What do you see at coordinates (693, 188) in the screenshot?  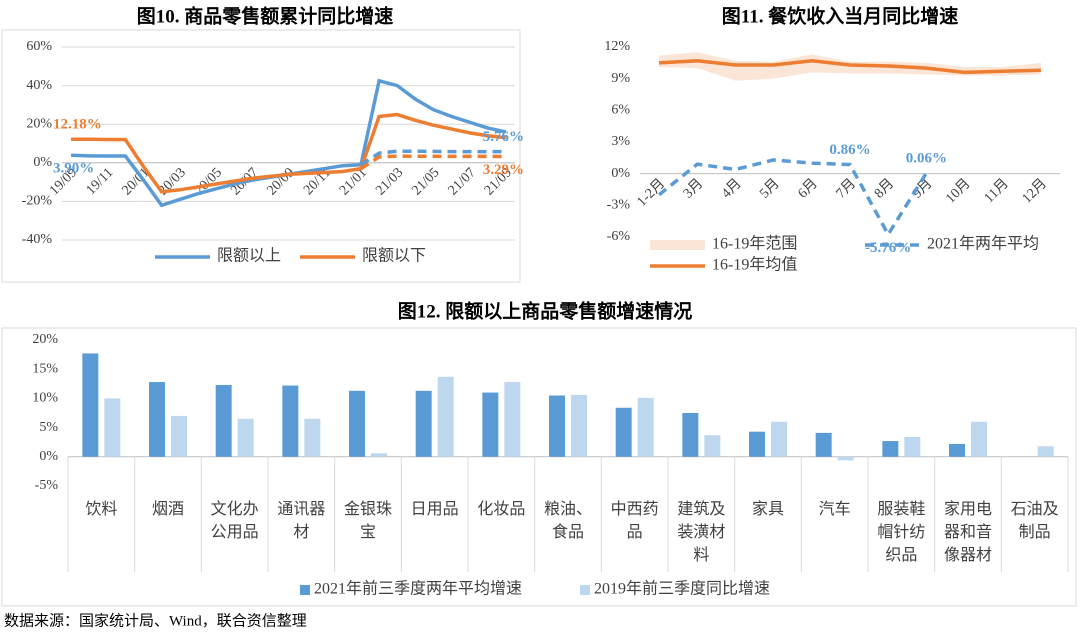 I see `x-tick-label: 3月` at bounding box center [693, 188].